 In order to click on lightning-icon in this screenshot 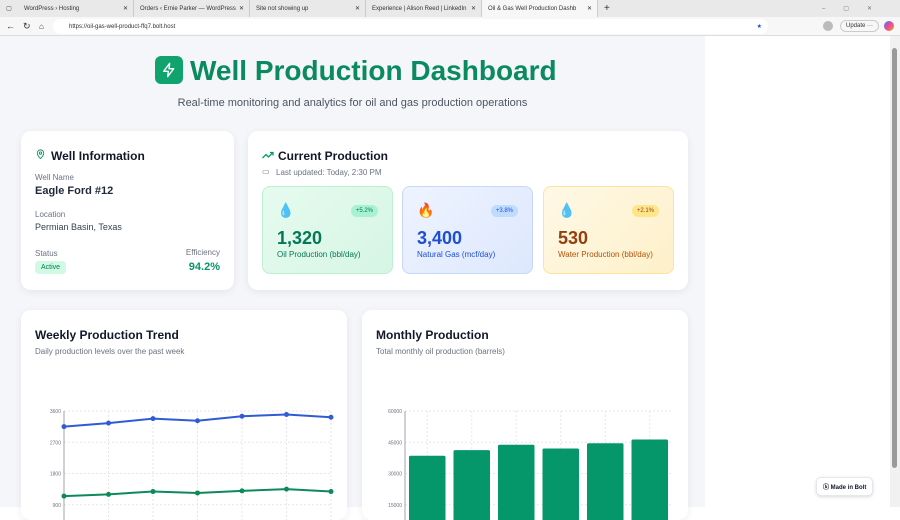, I will do `click(169, 70)`.